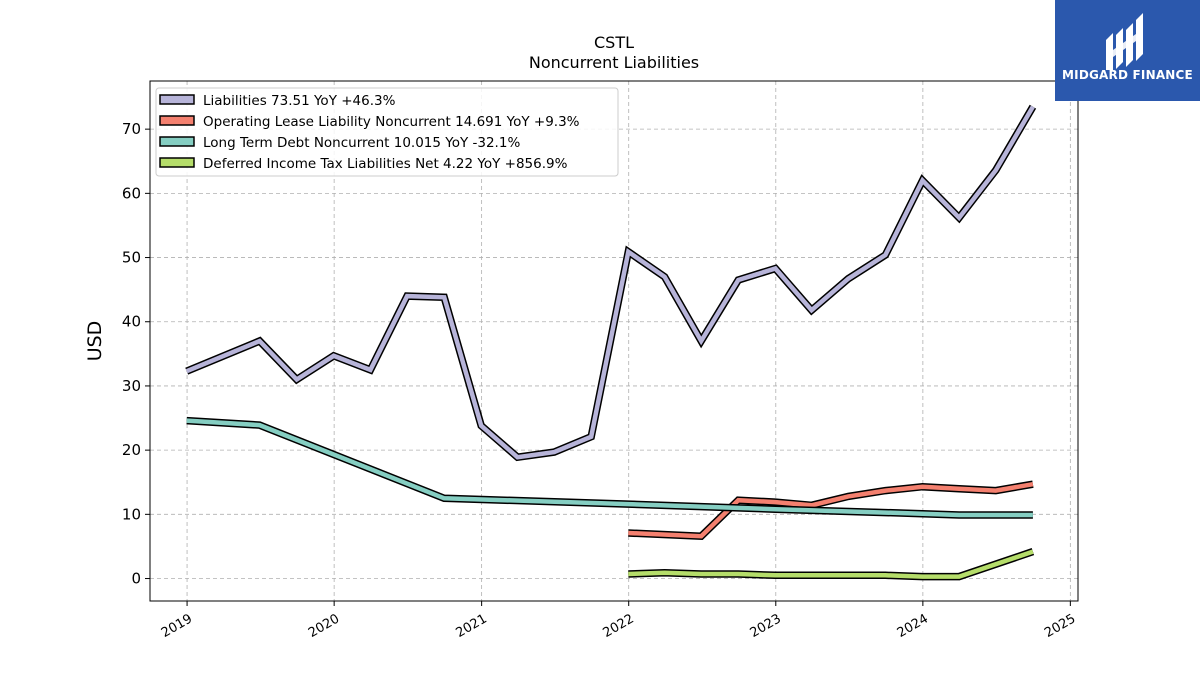 This screenshot has height=675, width=1200. Describe the element at coordinates (1060, 626) in the screenshot. I see `x-tick-label: 2025` at that location.